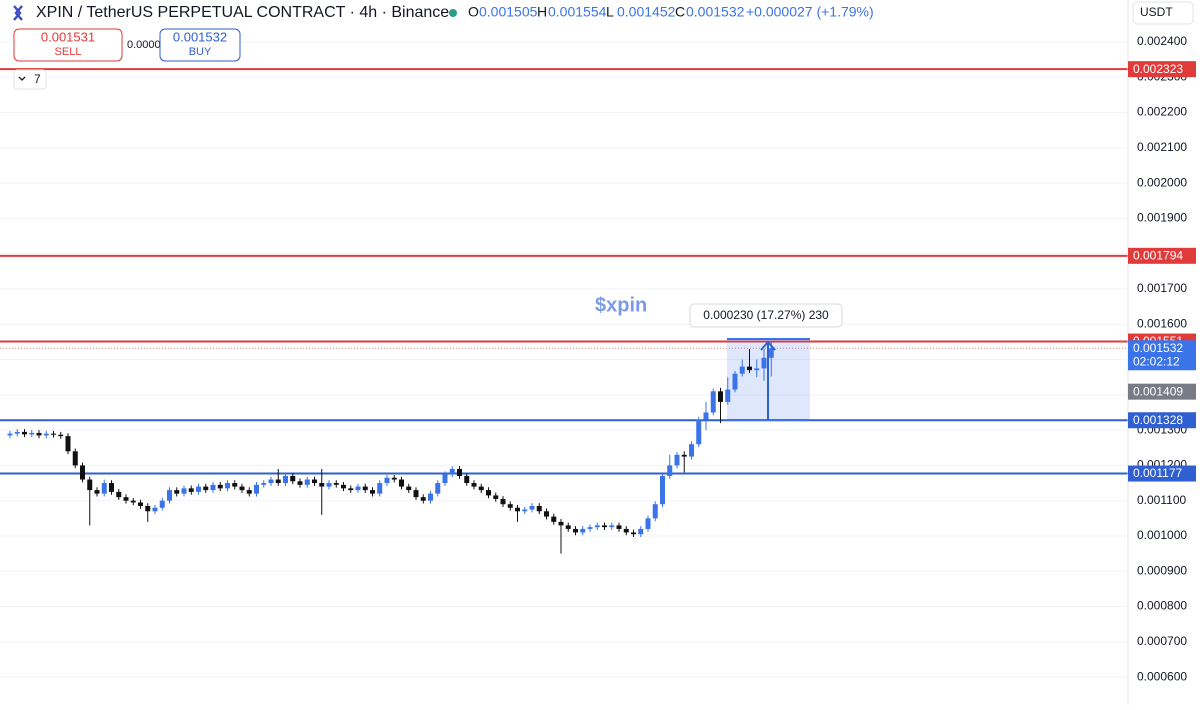 This screenshot has height=710, width=1200. Describe the element at coordinates (680, 12) in the screenshot. I see `ohlc-key: C` at that location.